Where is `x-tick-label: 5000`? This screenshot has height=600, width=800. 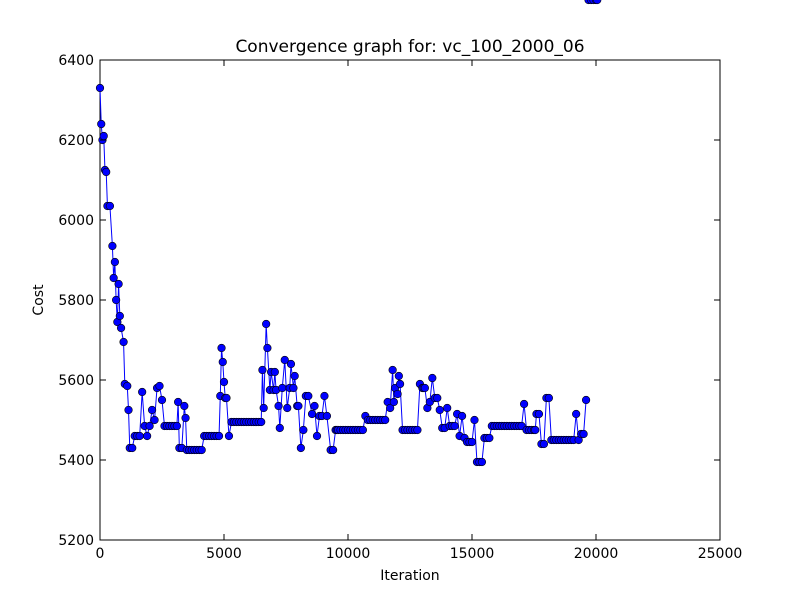 x-tick-label: 5000 is located at coordinates (224, 554).